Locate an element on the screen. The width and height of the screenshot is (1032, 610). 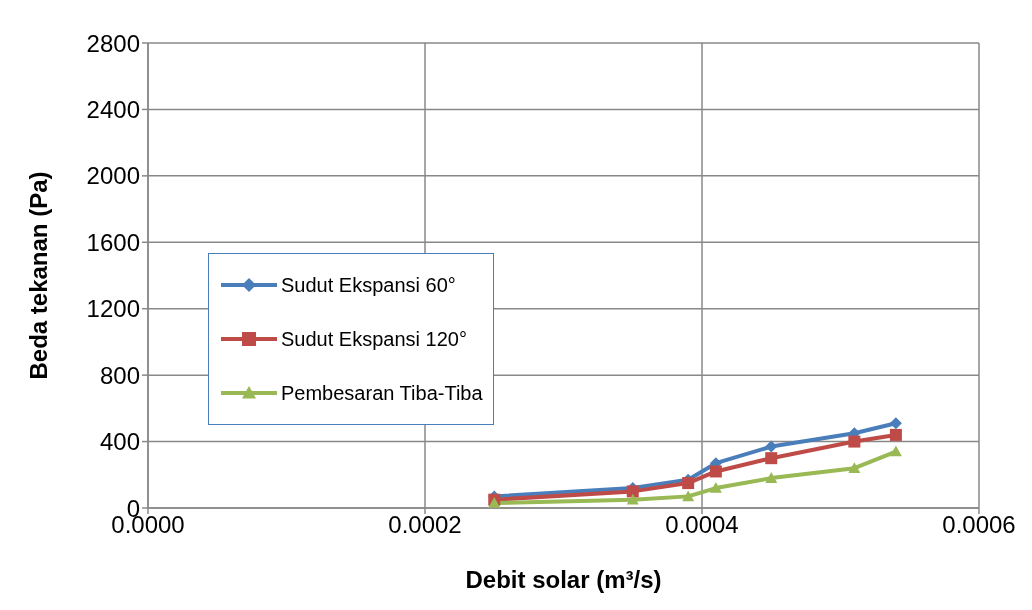
x-tick-label: 0.0002 is located at coordinates (425, 525).